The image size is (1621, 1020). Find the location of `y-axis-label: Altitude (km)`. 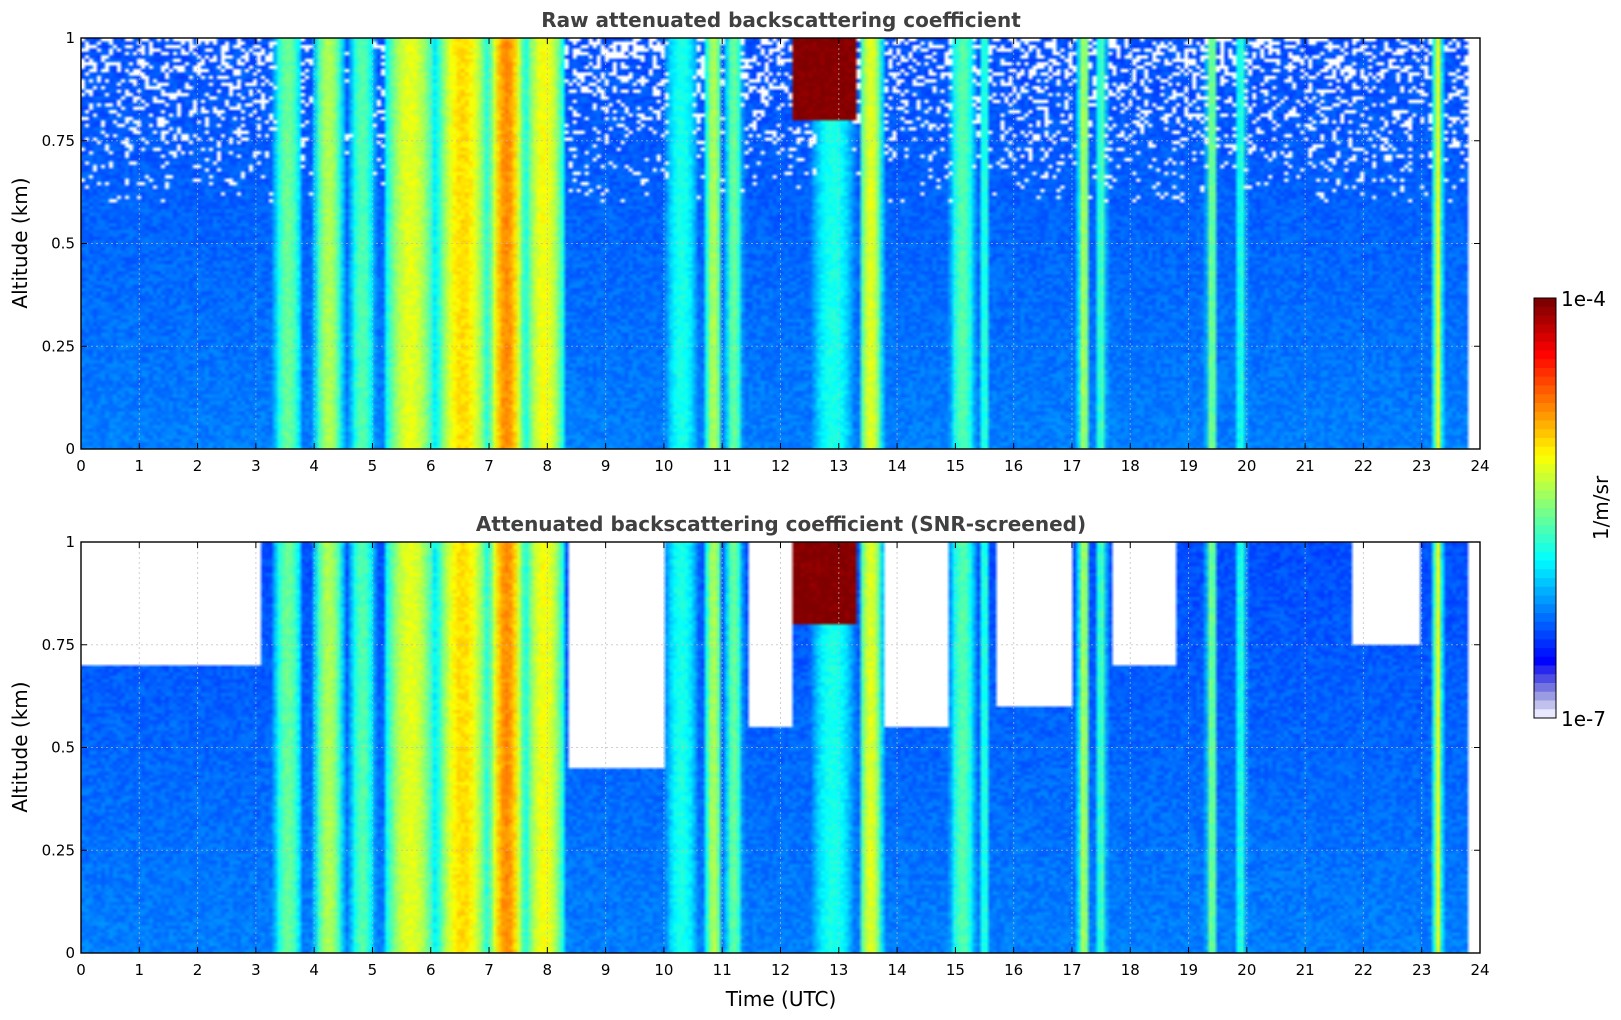

y-axis-label: Altitude (km) is located at coordinates (20, 242).